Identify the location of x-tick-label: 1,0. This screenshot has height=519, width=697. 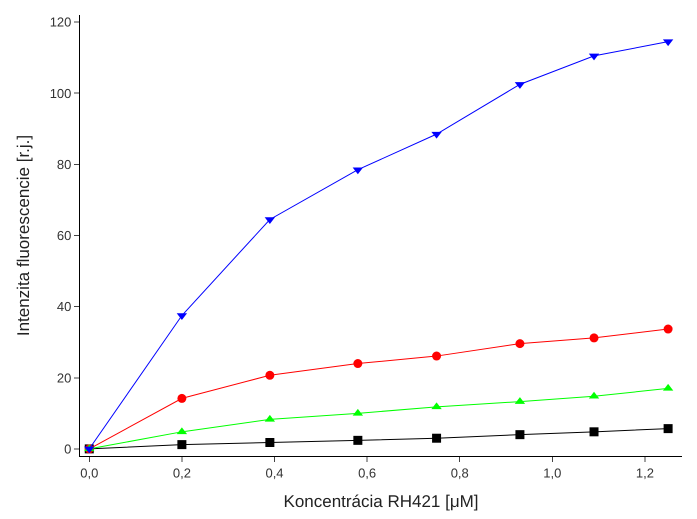
(552, 473).